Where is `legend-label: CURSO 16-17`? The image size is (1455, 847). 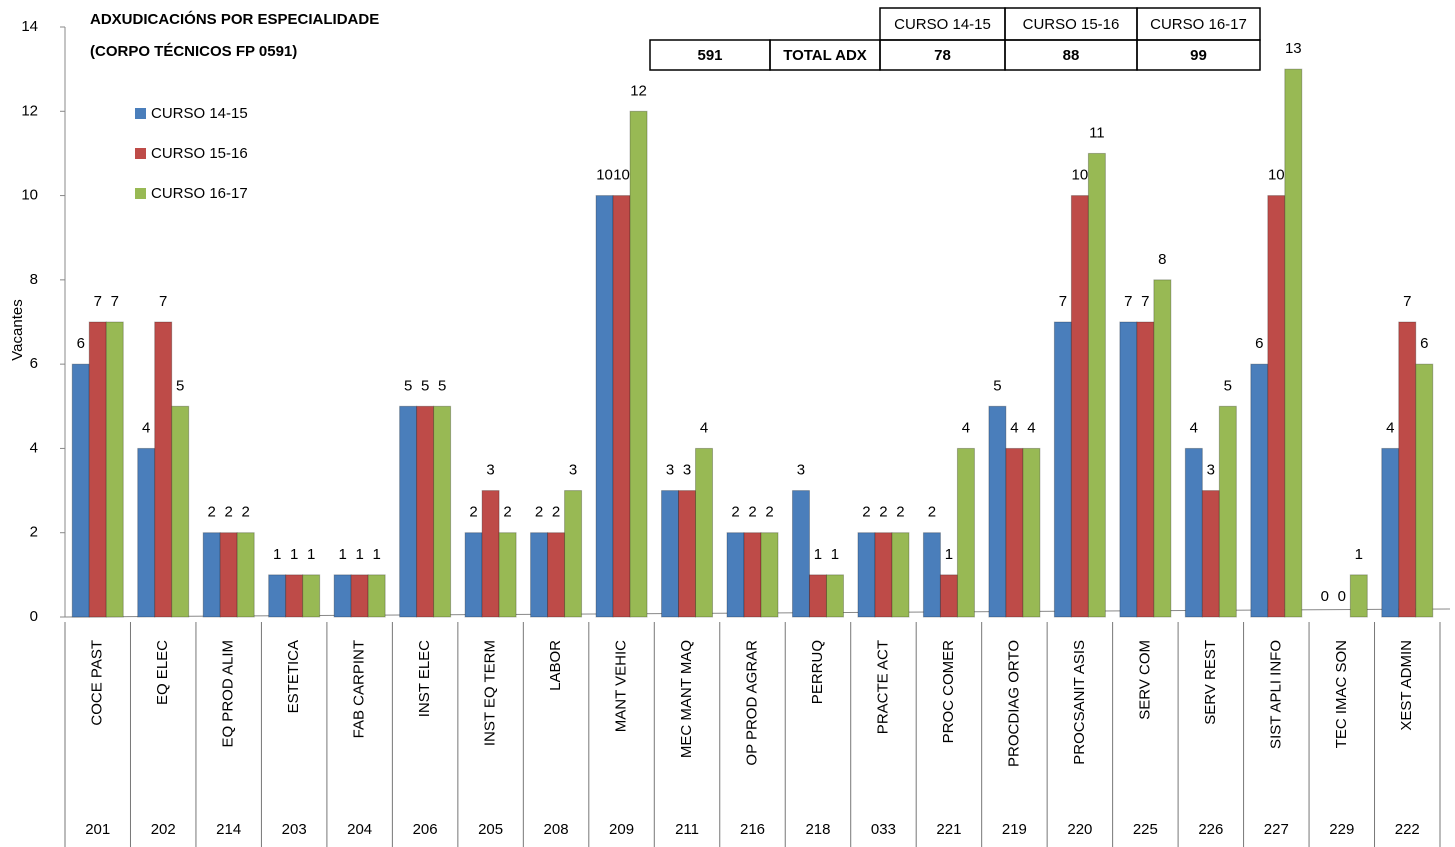
legend-label: CURSO 16-17 is located at coordinates (199, 193).